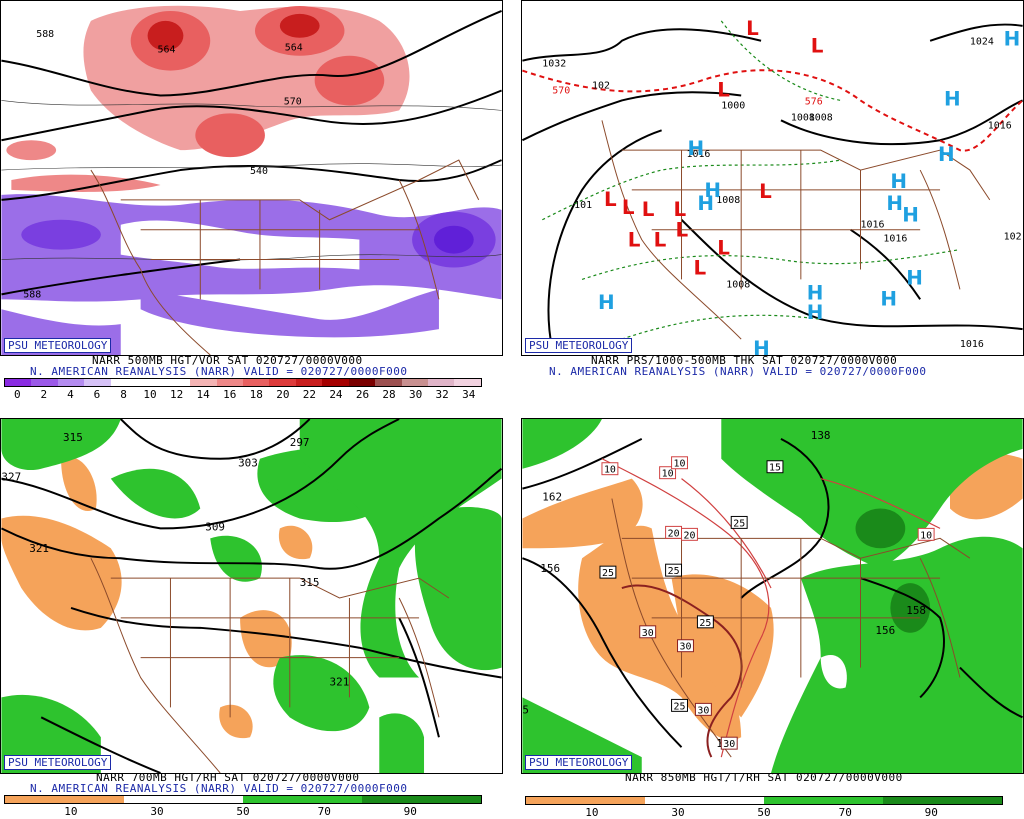 The height and width of the screenshot is (819, 1024). I want to click on contour-label: 156, so click(550, 568).